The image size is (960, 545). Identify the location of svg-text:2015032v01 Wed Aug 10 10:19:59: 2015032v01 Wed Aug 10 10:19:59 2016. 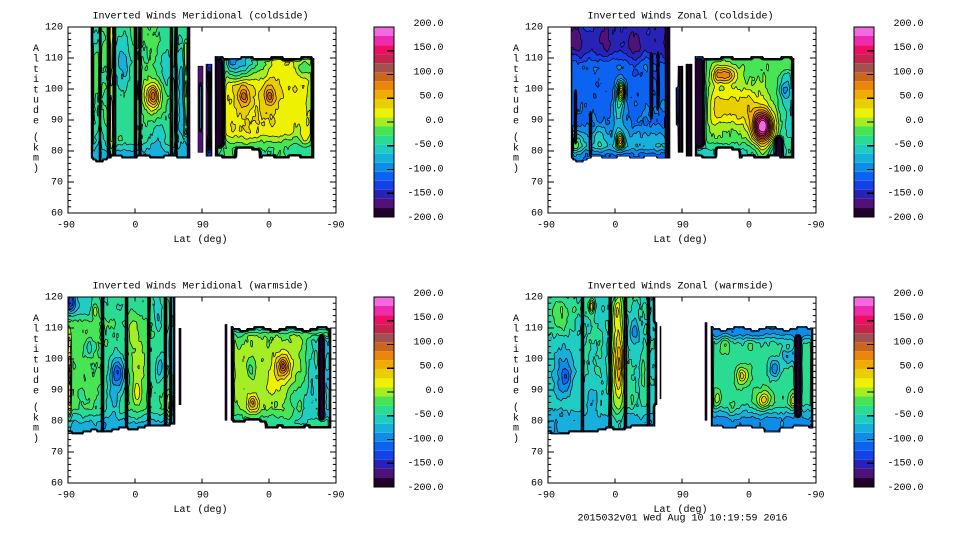
(682, 519).